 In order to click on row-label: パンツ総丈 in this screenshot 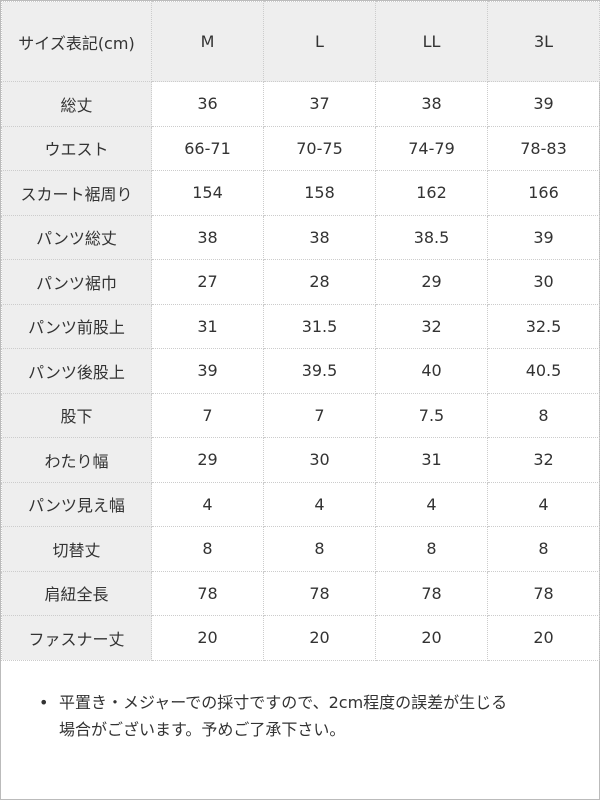, I will do `click(76, 237)`.